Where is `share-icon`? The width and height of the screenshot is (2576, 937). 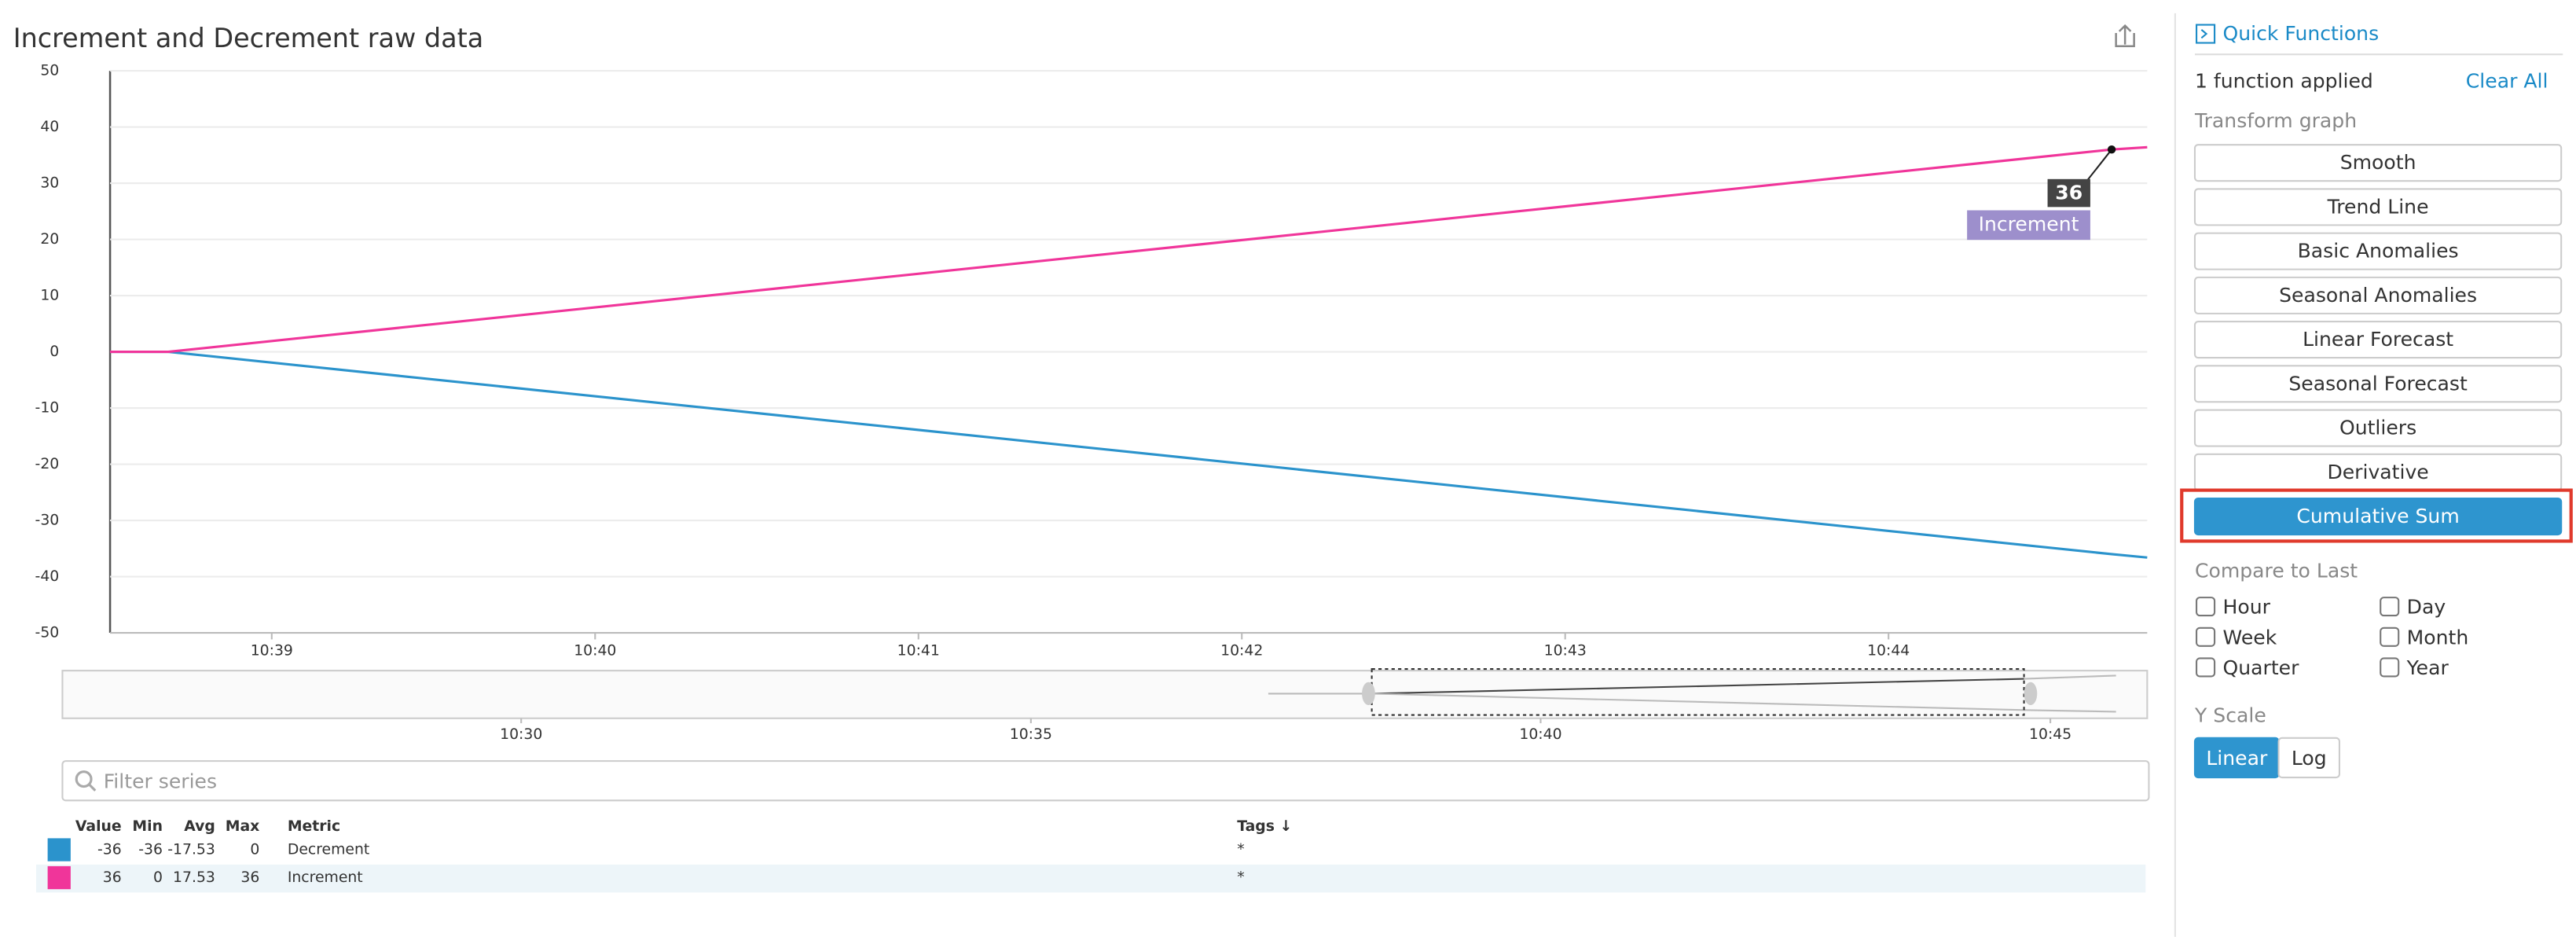 share-icon is located at coordinates (2125, 35).